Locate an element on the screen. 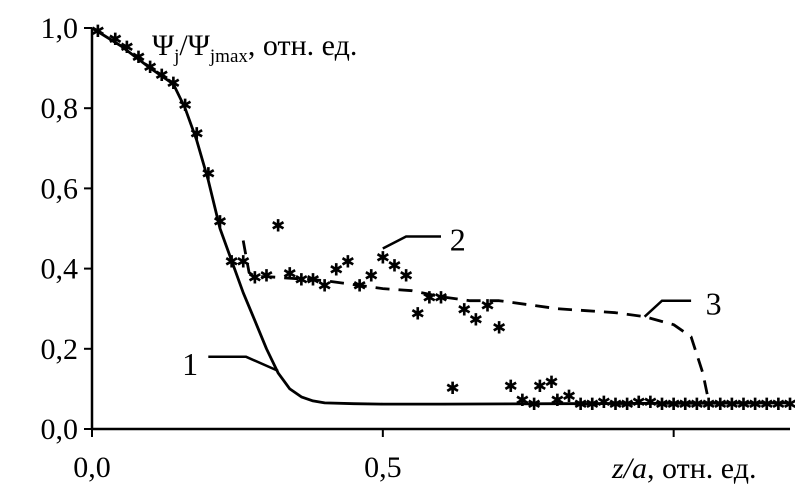 This screenshot has width=795, height=489. y-axis-label: Ψj/Ψjmax, отн. ед. is located at coordinates (254, 48).